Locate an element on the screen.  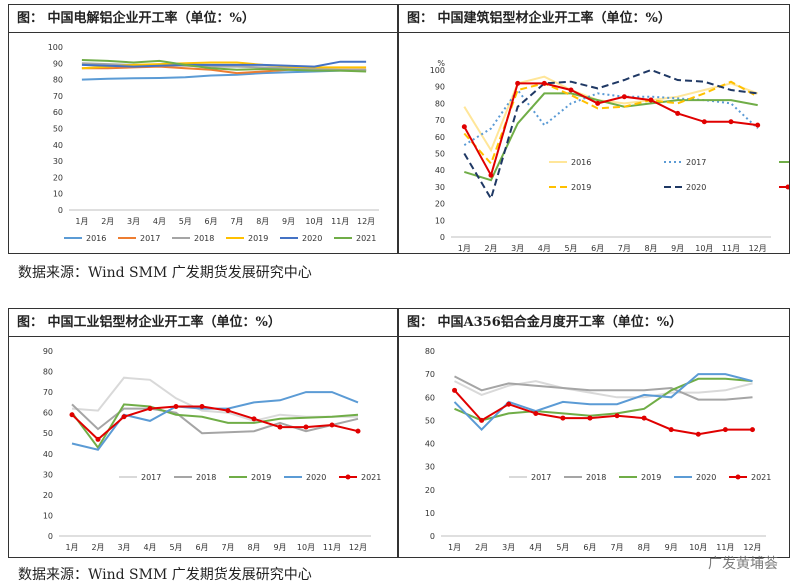
series-line-2018 is located at coordinates (603, 388).